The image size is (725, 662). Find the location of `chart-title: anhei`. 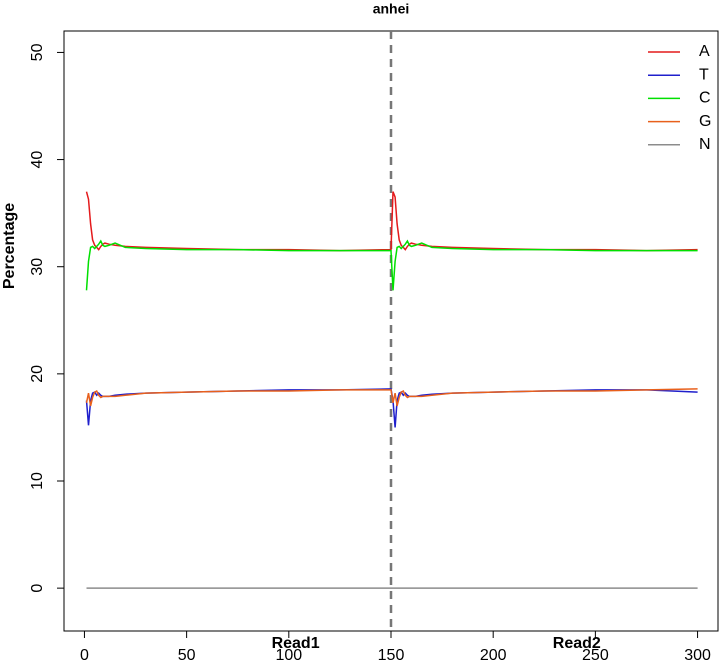

chart-title: anhei is located at coordinates (391, 9).